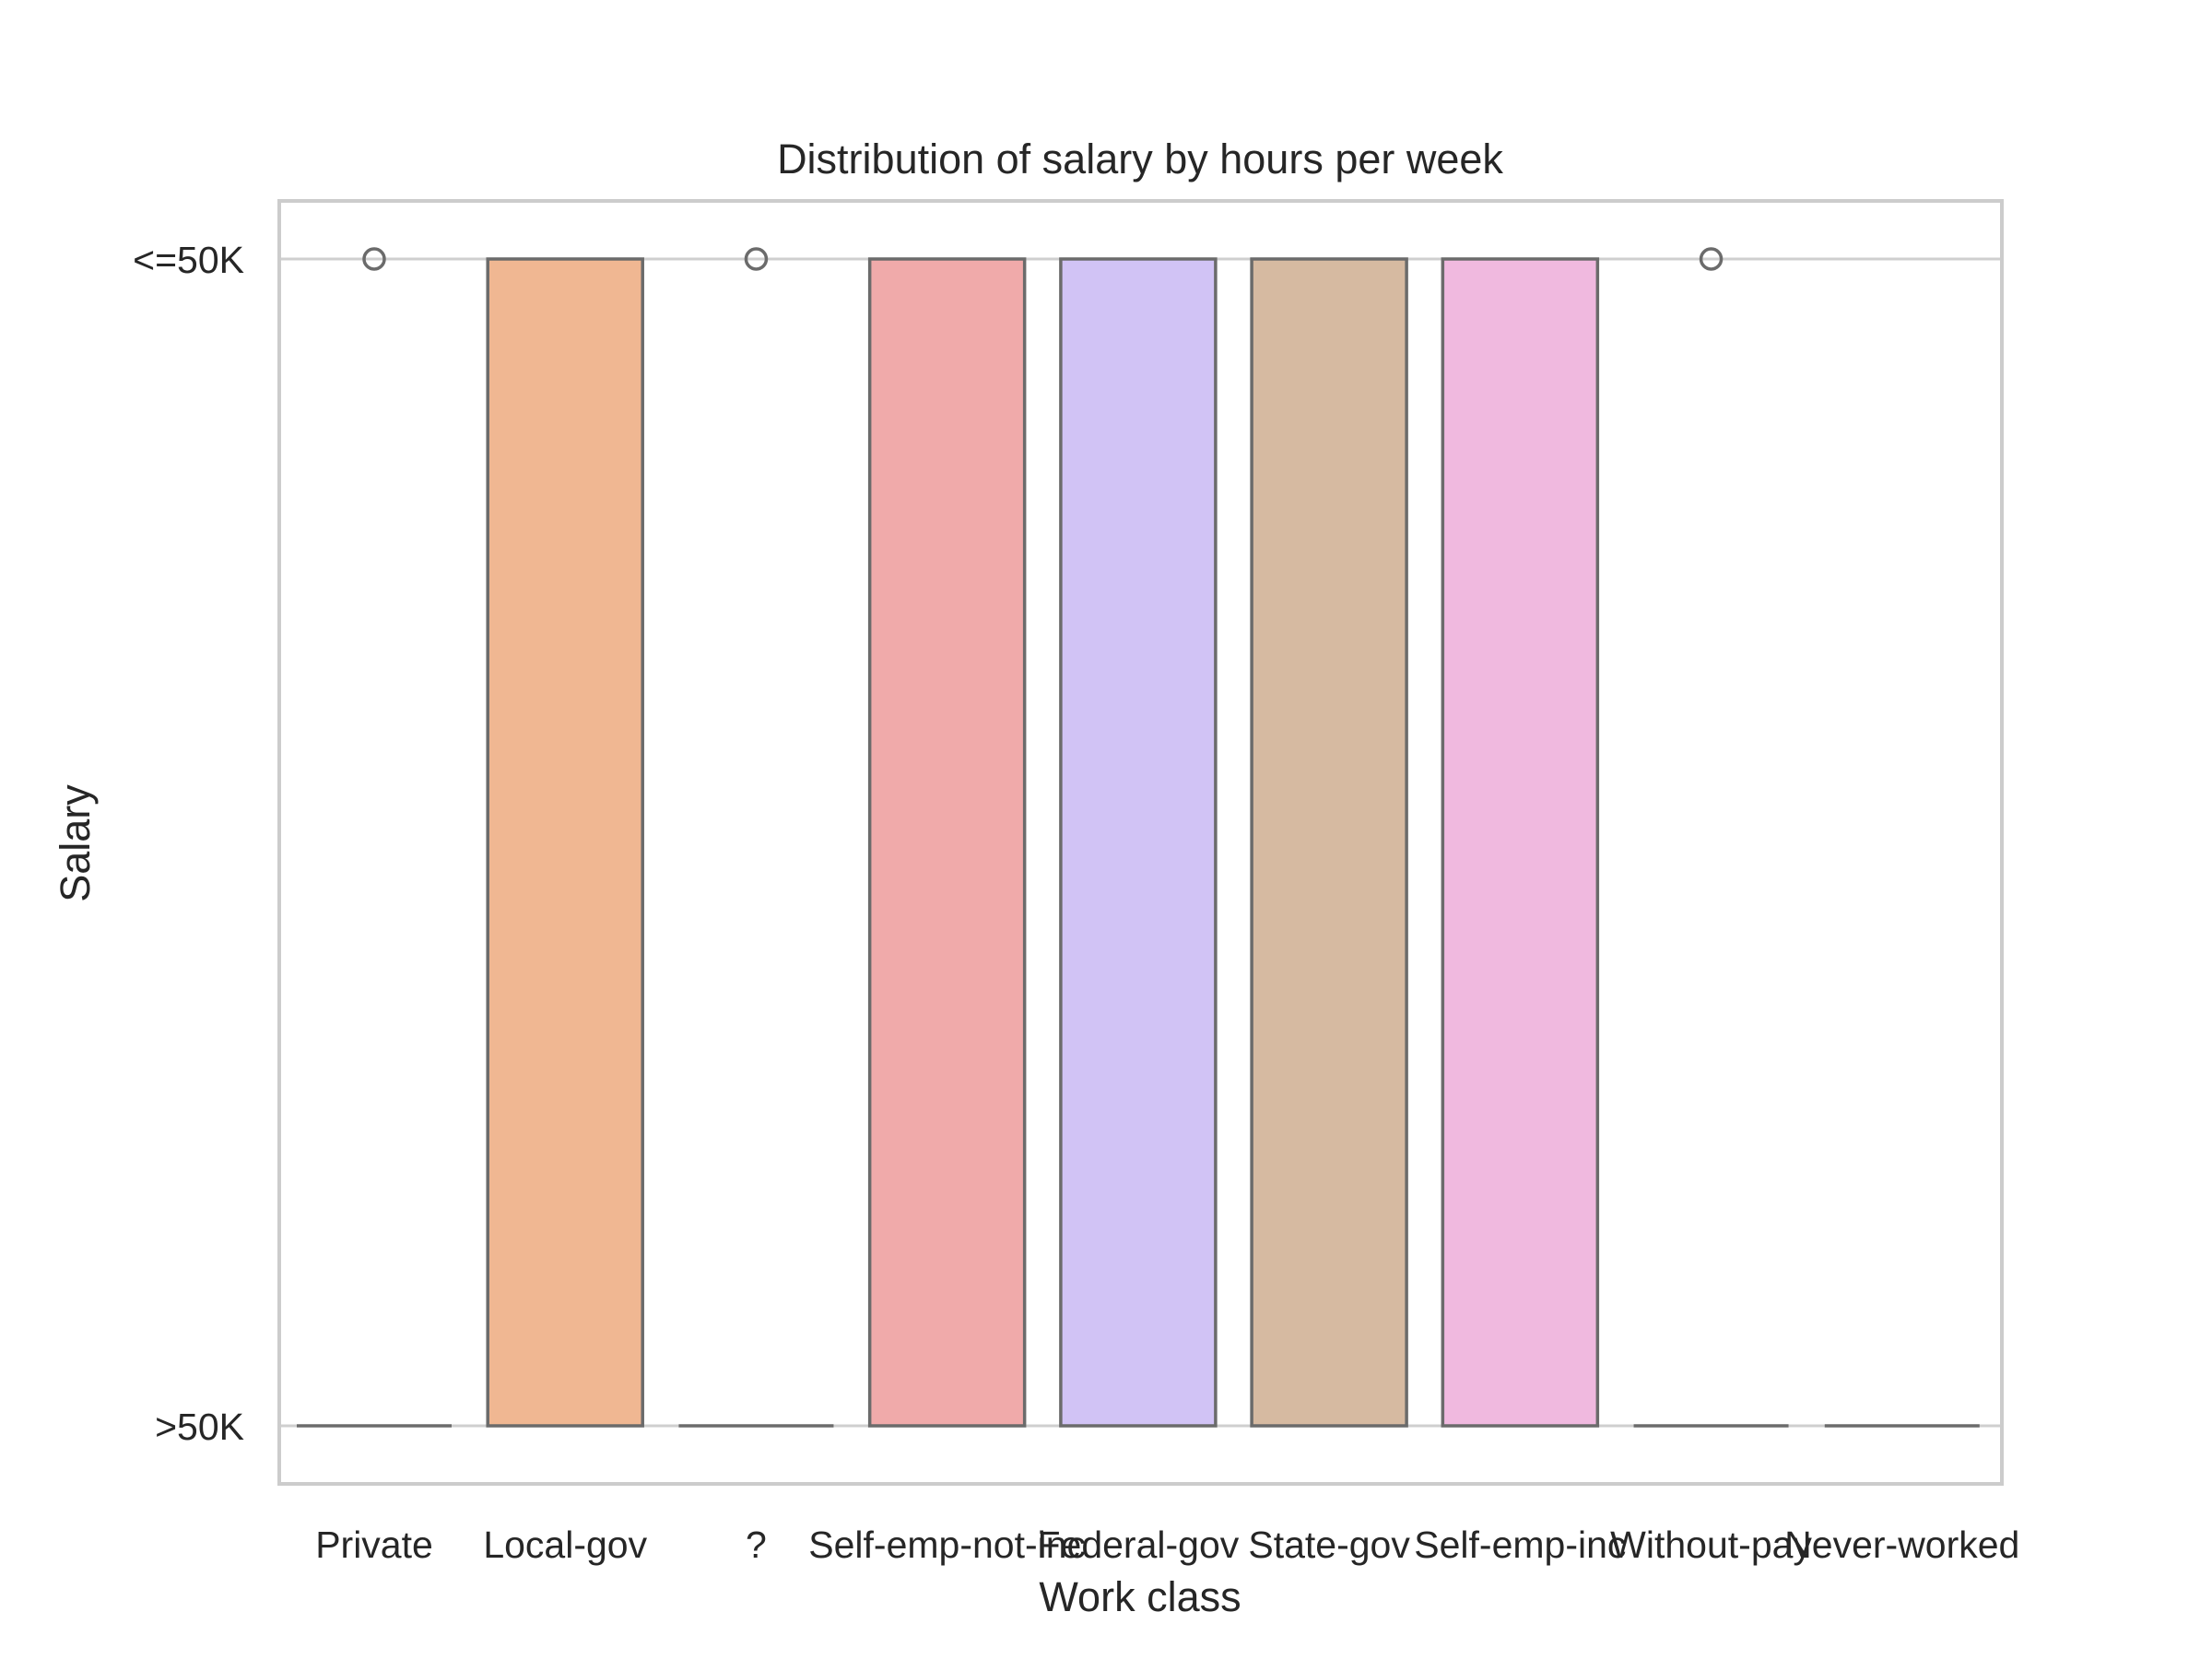 Image resolution: width=2212 pixels, height=1659 pixels. Describe the element at coordinates (1329, 1545) in the screenshot. I see `x-tick-label: State-gov` at that location.